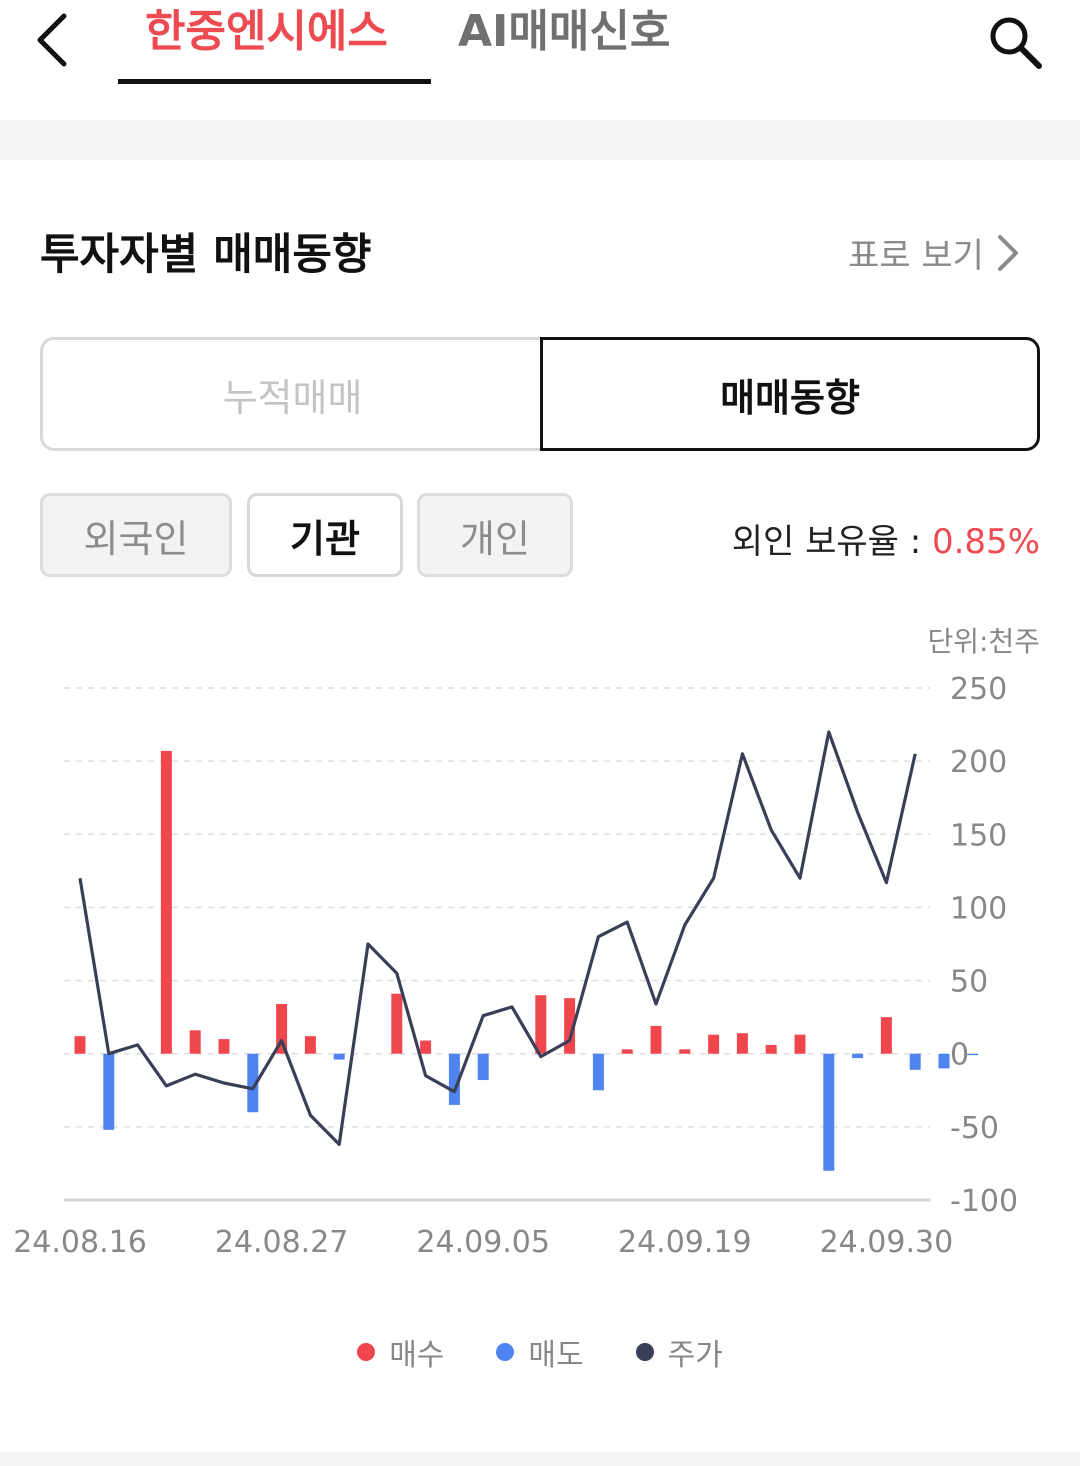 The height and width of the screenshot is (1466, 1080). What do you see at coordinates (282, 1242) in the screenshot?
I see `x-tick-label: 24.08.27` at bounding box center [282, 1242].